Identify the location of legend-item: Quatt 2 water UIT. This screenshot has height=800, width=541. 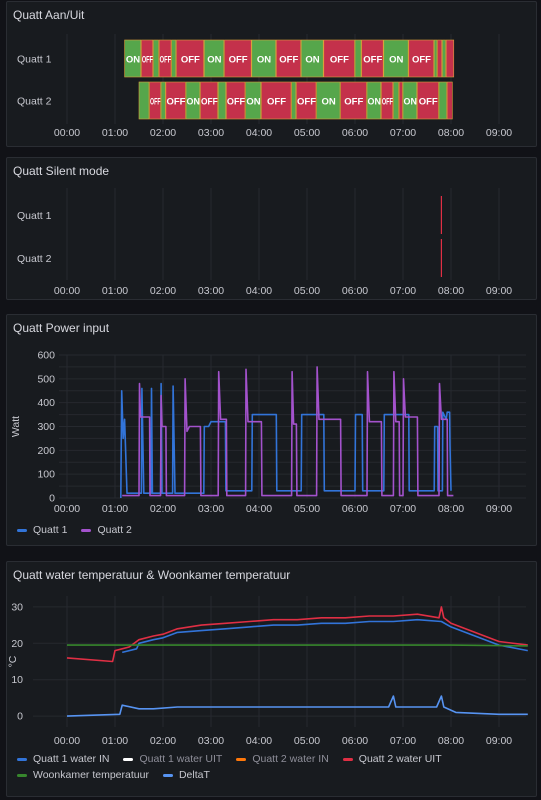
(392, 759).